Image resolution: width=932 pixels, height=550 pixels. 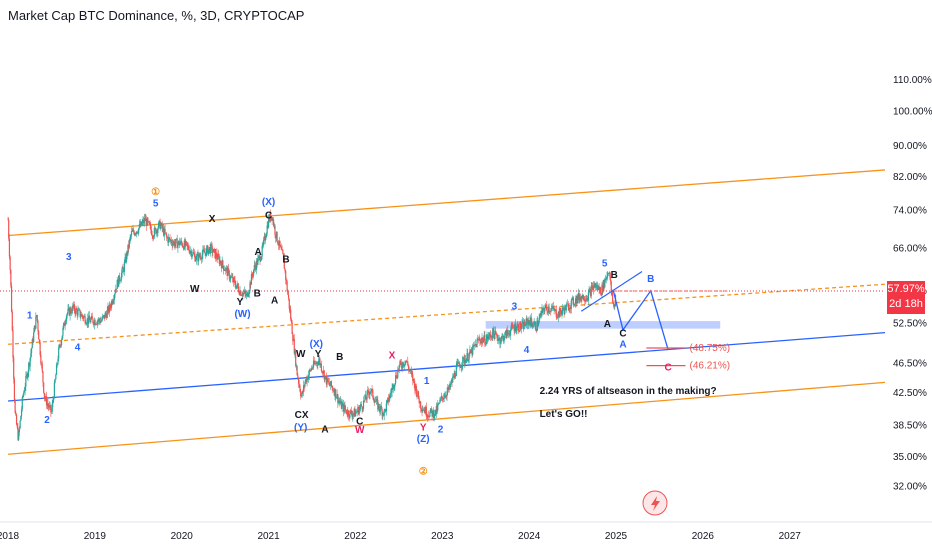 What do you see at coordinates (527, 350) in the screenshot?
I see `wave-label: 4` at bounding box center [527, 350].